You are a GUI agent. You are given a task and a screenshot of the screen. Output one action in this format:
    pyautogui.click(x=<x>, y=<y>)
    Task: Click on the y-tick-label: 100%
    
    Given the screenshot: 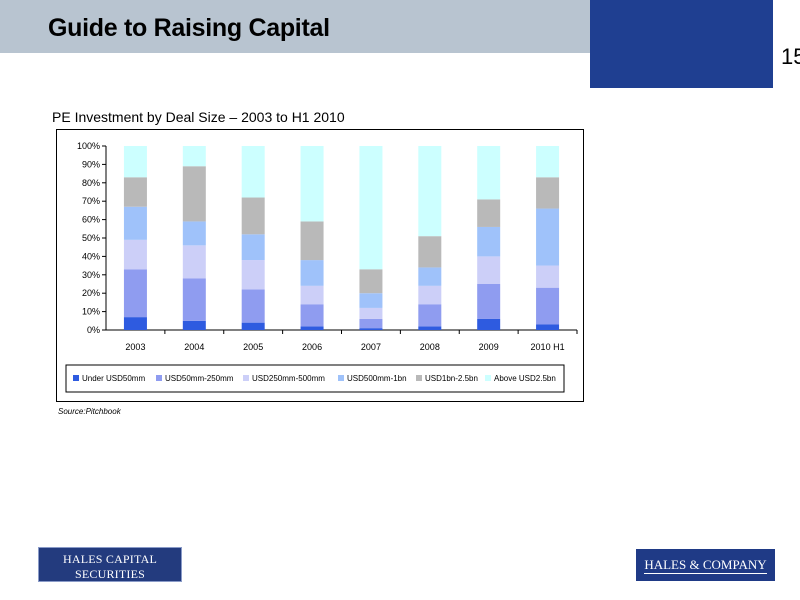 What is the action you would take?
    pyautogui.click(x=88, y=146)
    